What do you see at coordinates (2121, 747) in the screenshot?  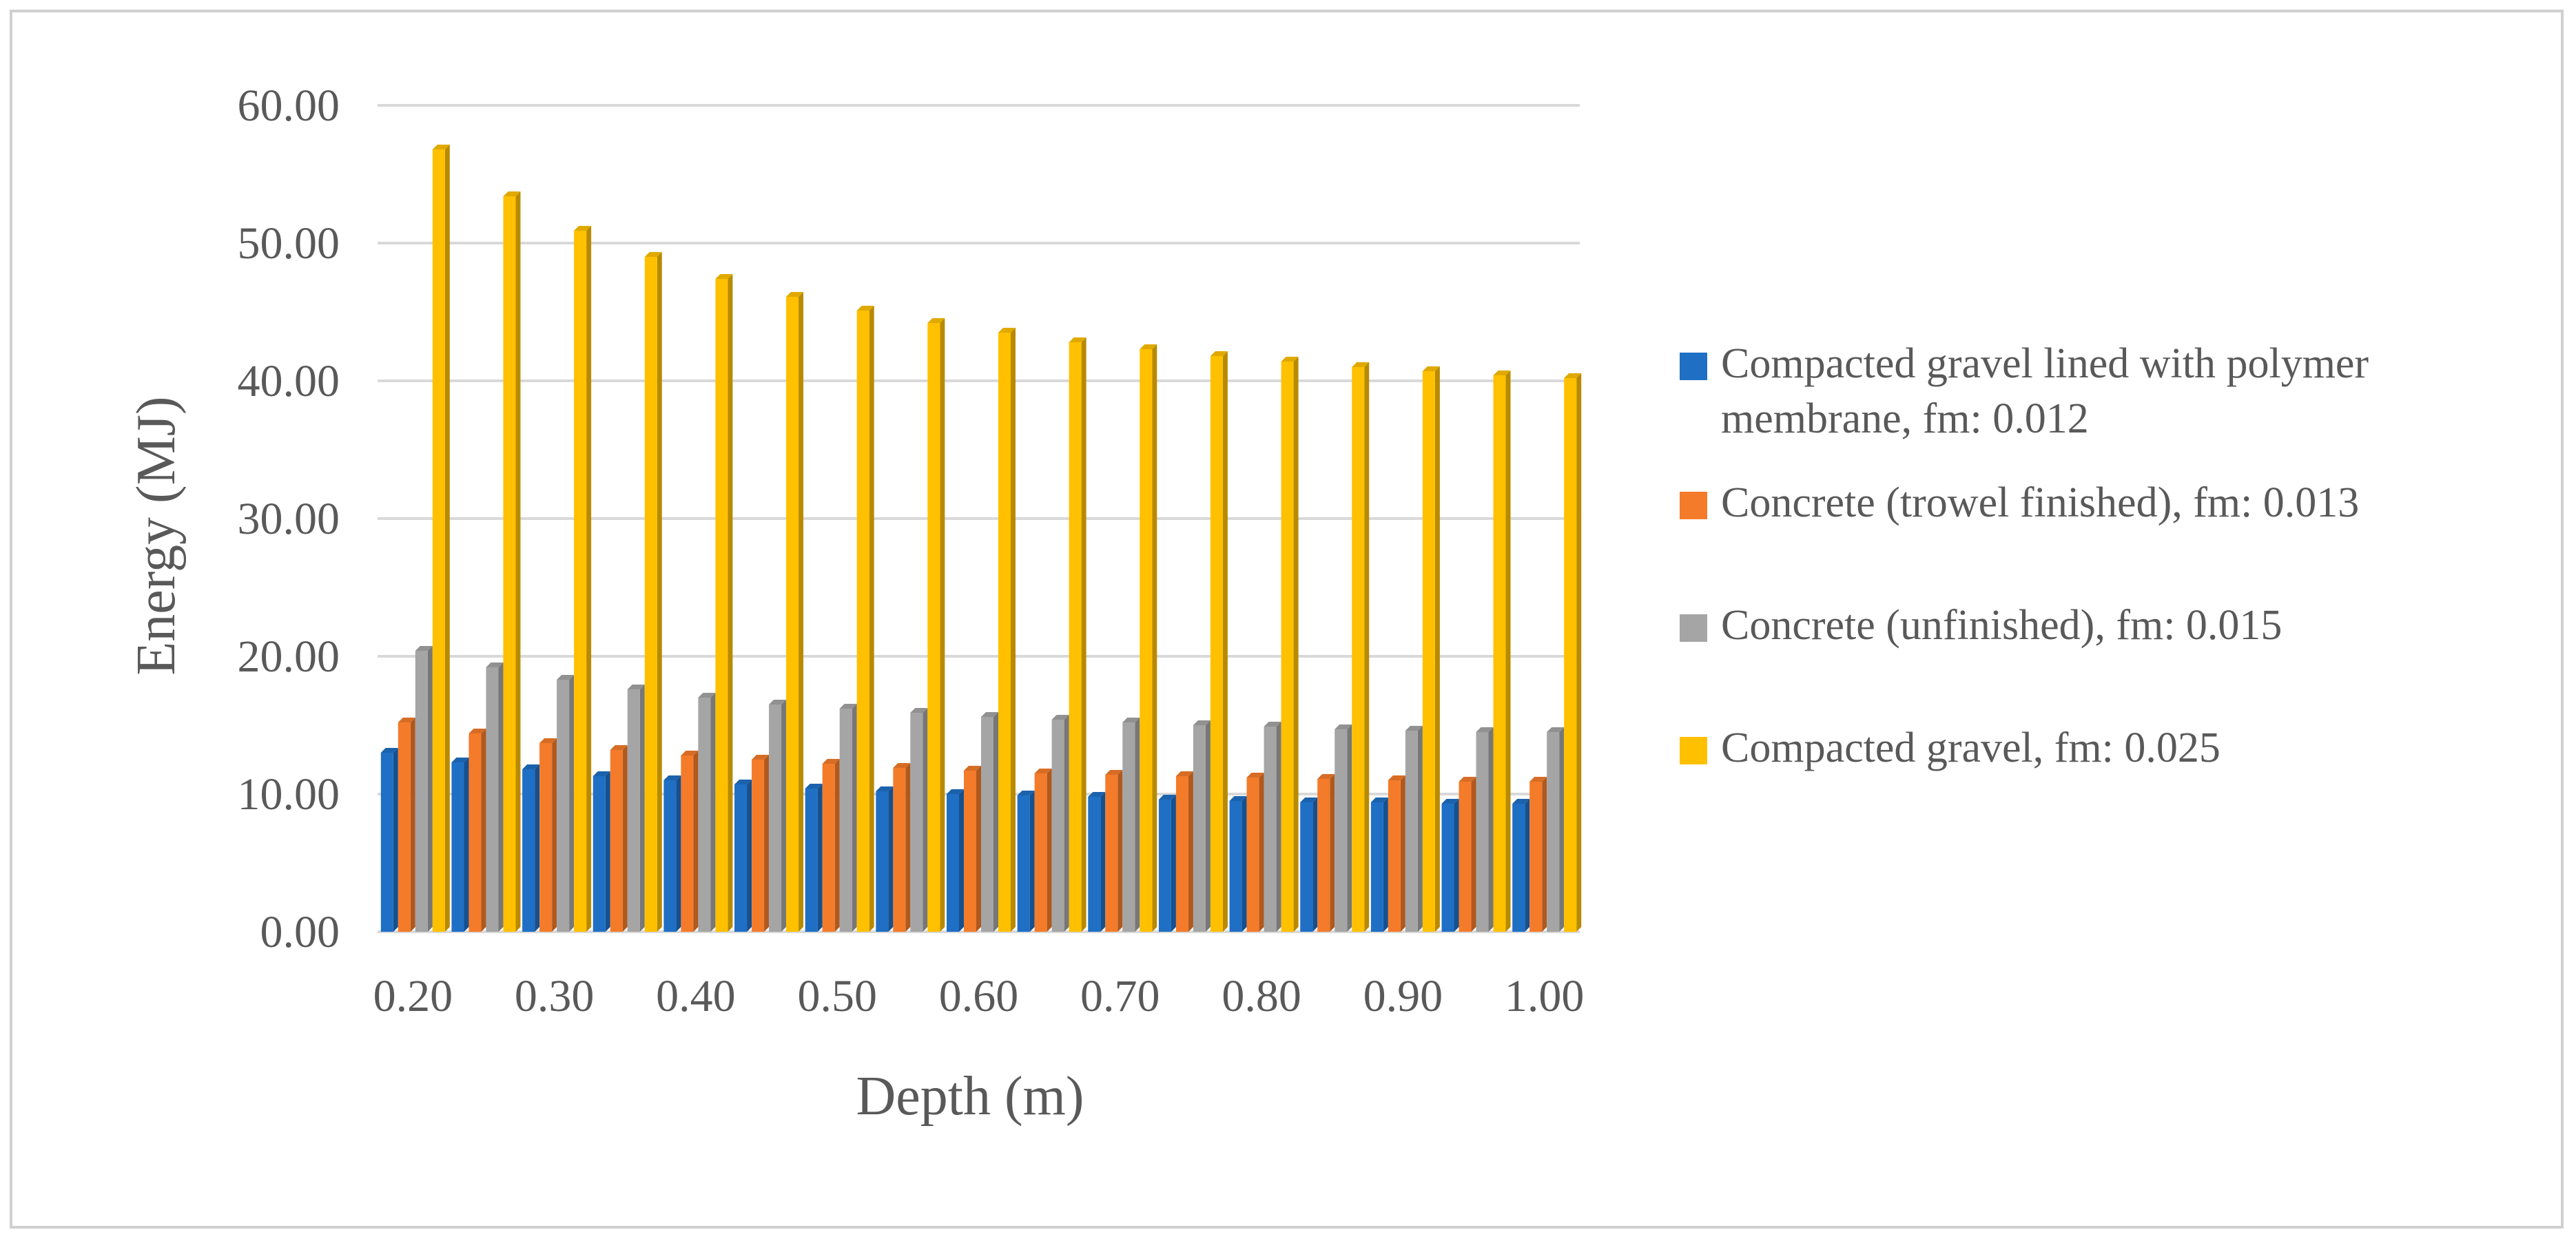 I see `legend-item-compacted-gravel: Compacted gravel, fm: 0.025` at bounding box center [2121, 747].